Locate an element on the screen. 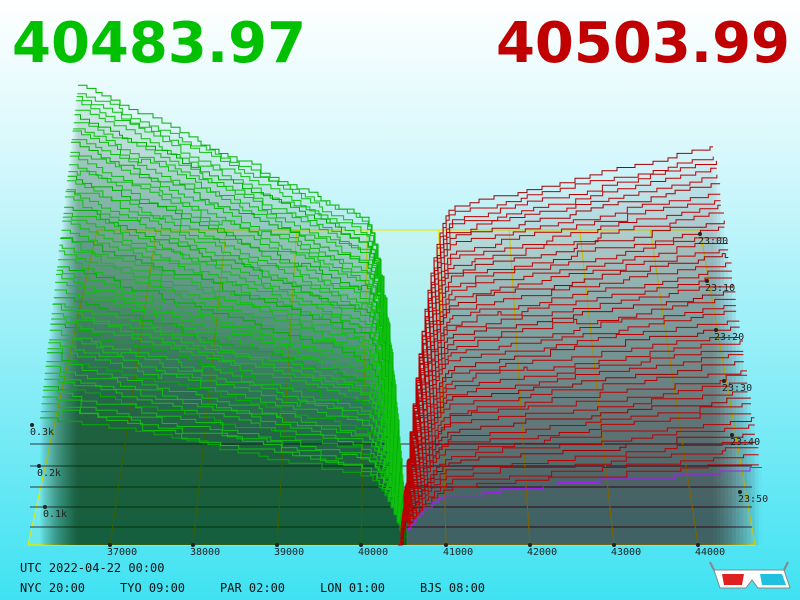  depth-tick-label: 0.3k is located at coordinates (42, 432).